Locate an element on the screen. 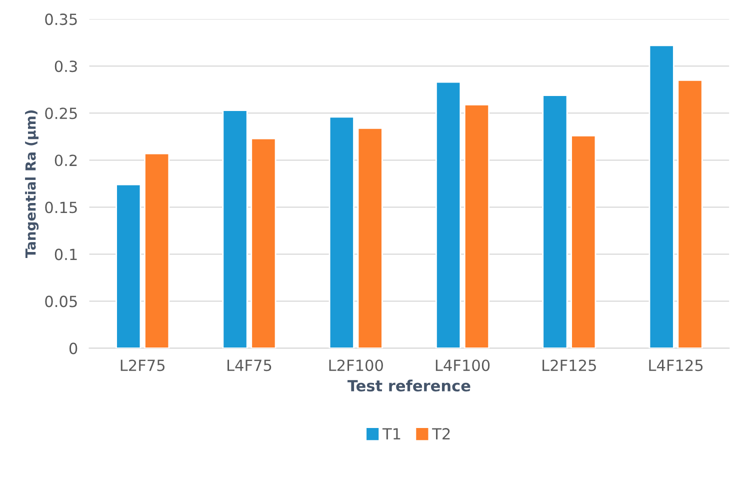 This screenshot has height=477, width=744. y-tick-label: 0.2 is located at coordinates (65, 160).